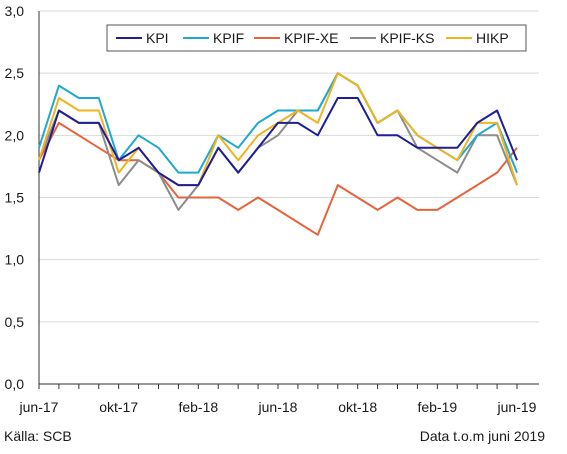  Describe the element at coordinates (482, 436) in the screenshot. I see `data-note-label: Data t.o.m juni 2019` at that location.